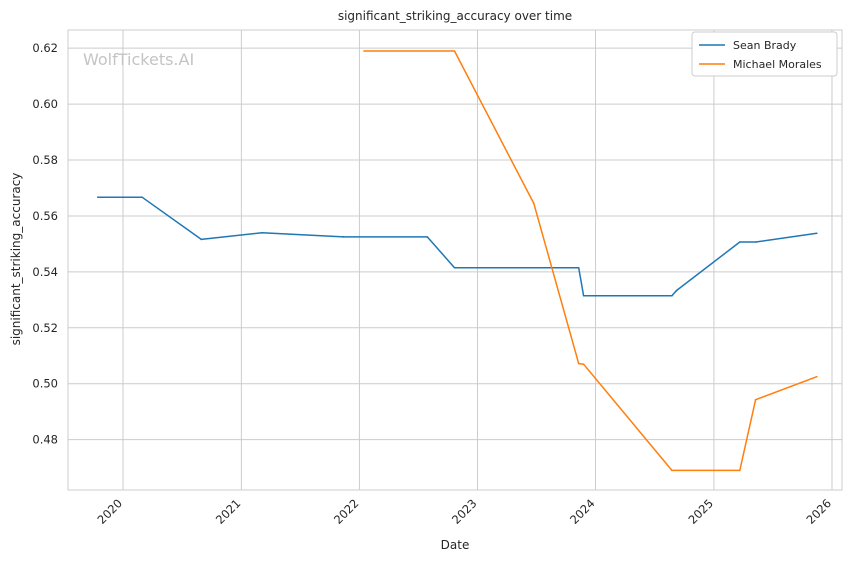 This screenshot has height=561, width=852. I want to click on y-tick-label: 0.58, so click(45, 160).